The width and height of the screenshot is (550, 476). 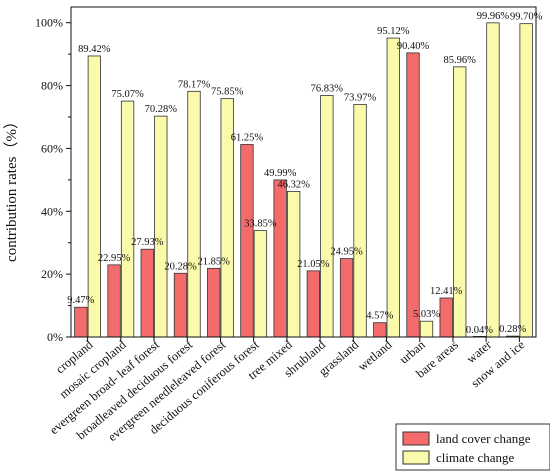 What do you see at coordinates (194, 214) in the screenshot?
I see `bar-climate-change-broadleaved-deciduous-forest` at bounding box center [194, 214].